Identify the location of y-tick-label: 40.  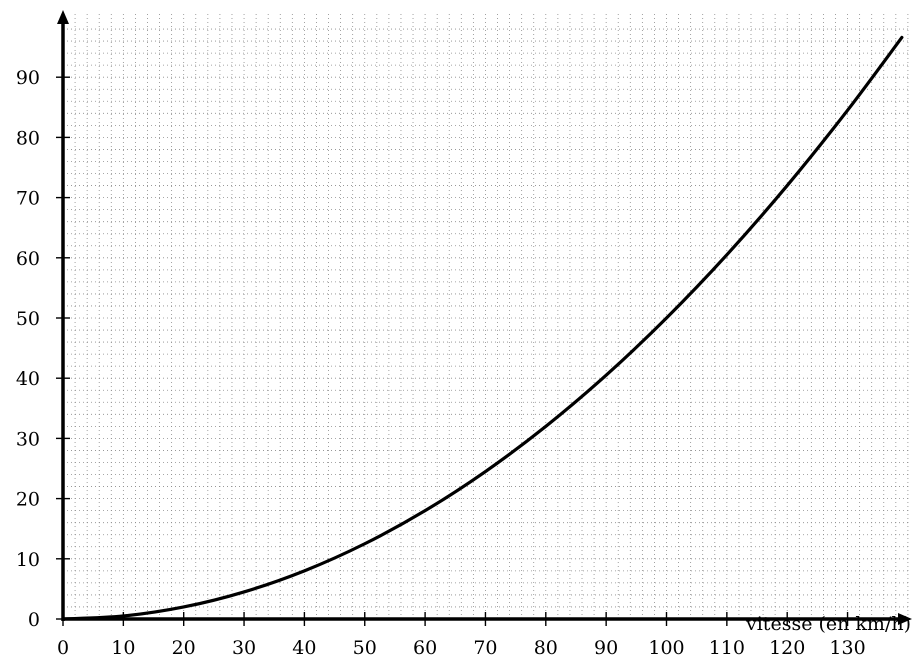
(28, 379).